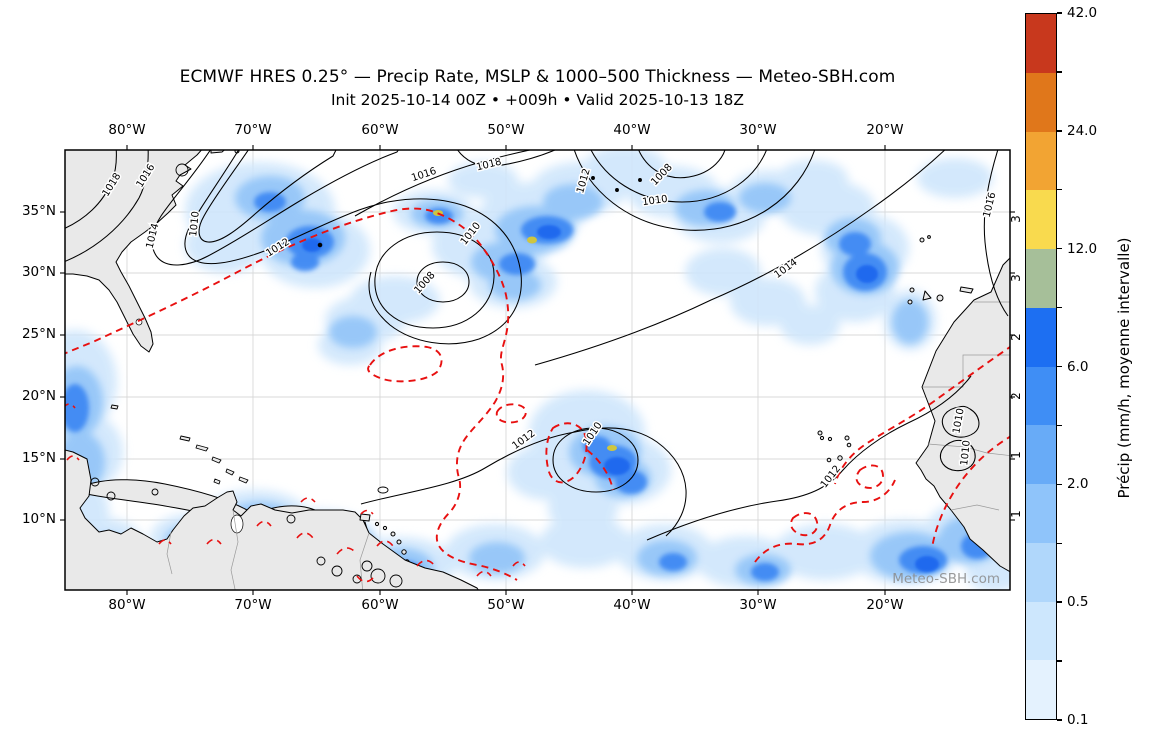  Describe the element at coordinates (1078, 720) in the screenshot. I see `colorbar-tick-label: 0.1` at that location.